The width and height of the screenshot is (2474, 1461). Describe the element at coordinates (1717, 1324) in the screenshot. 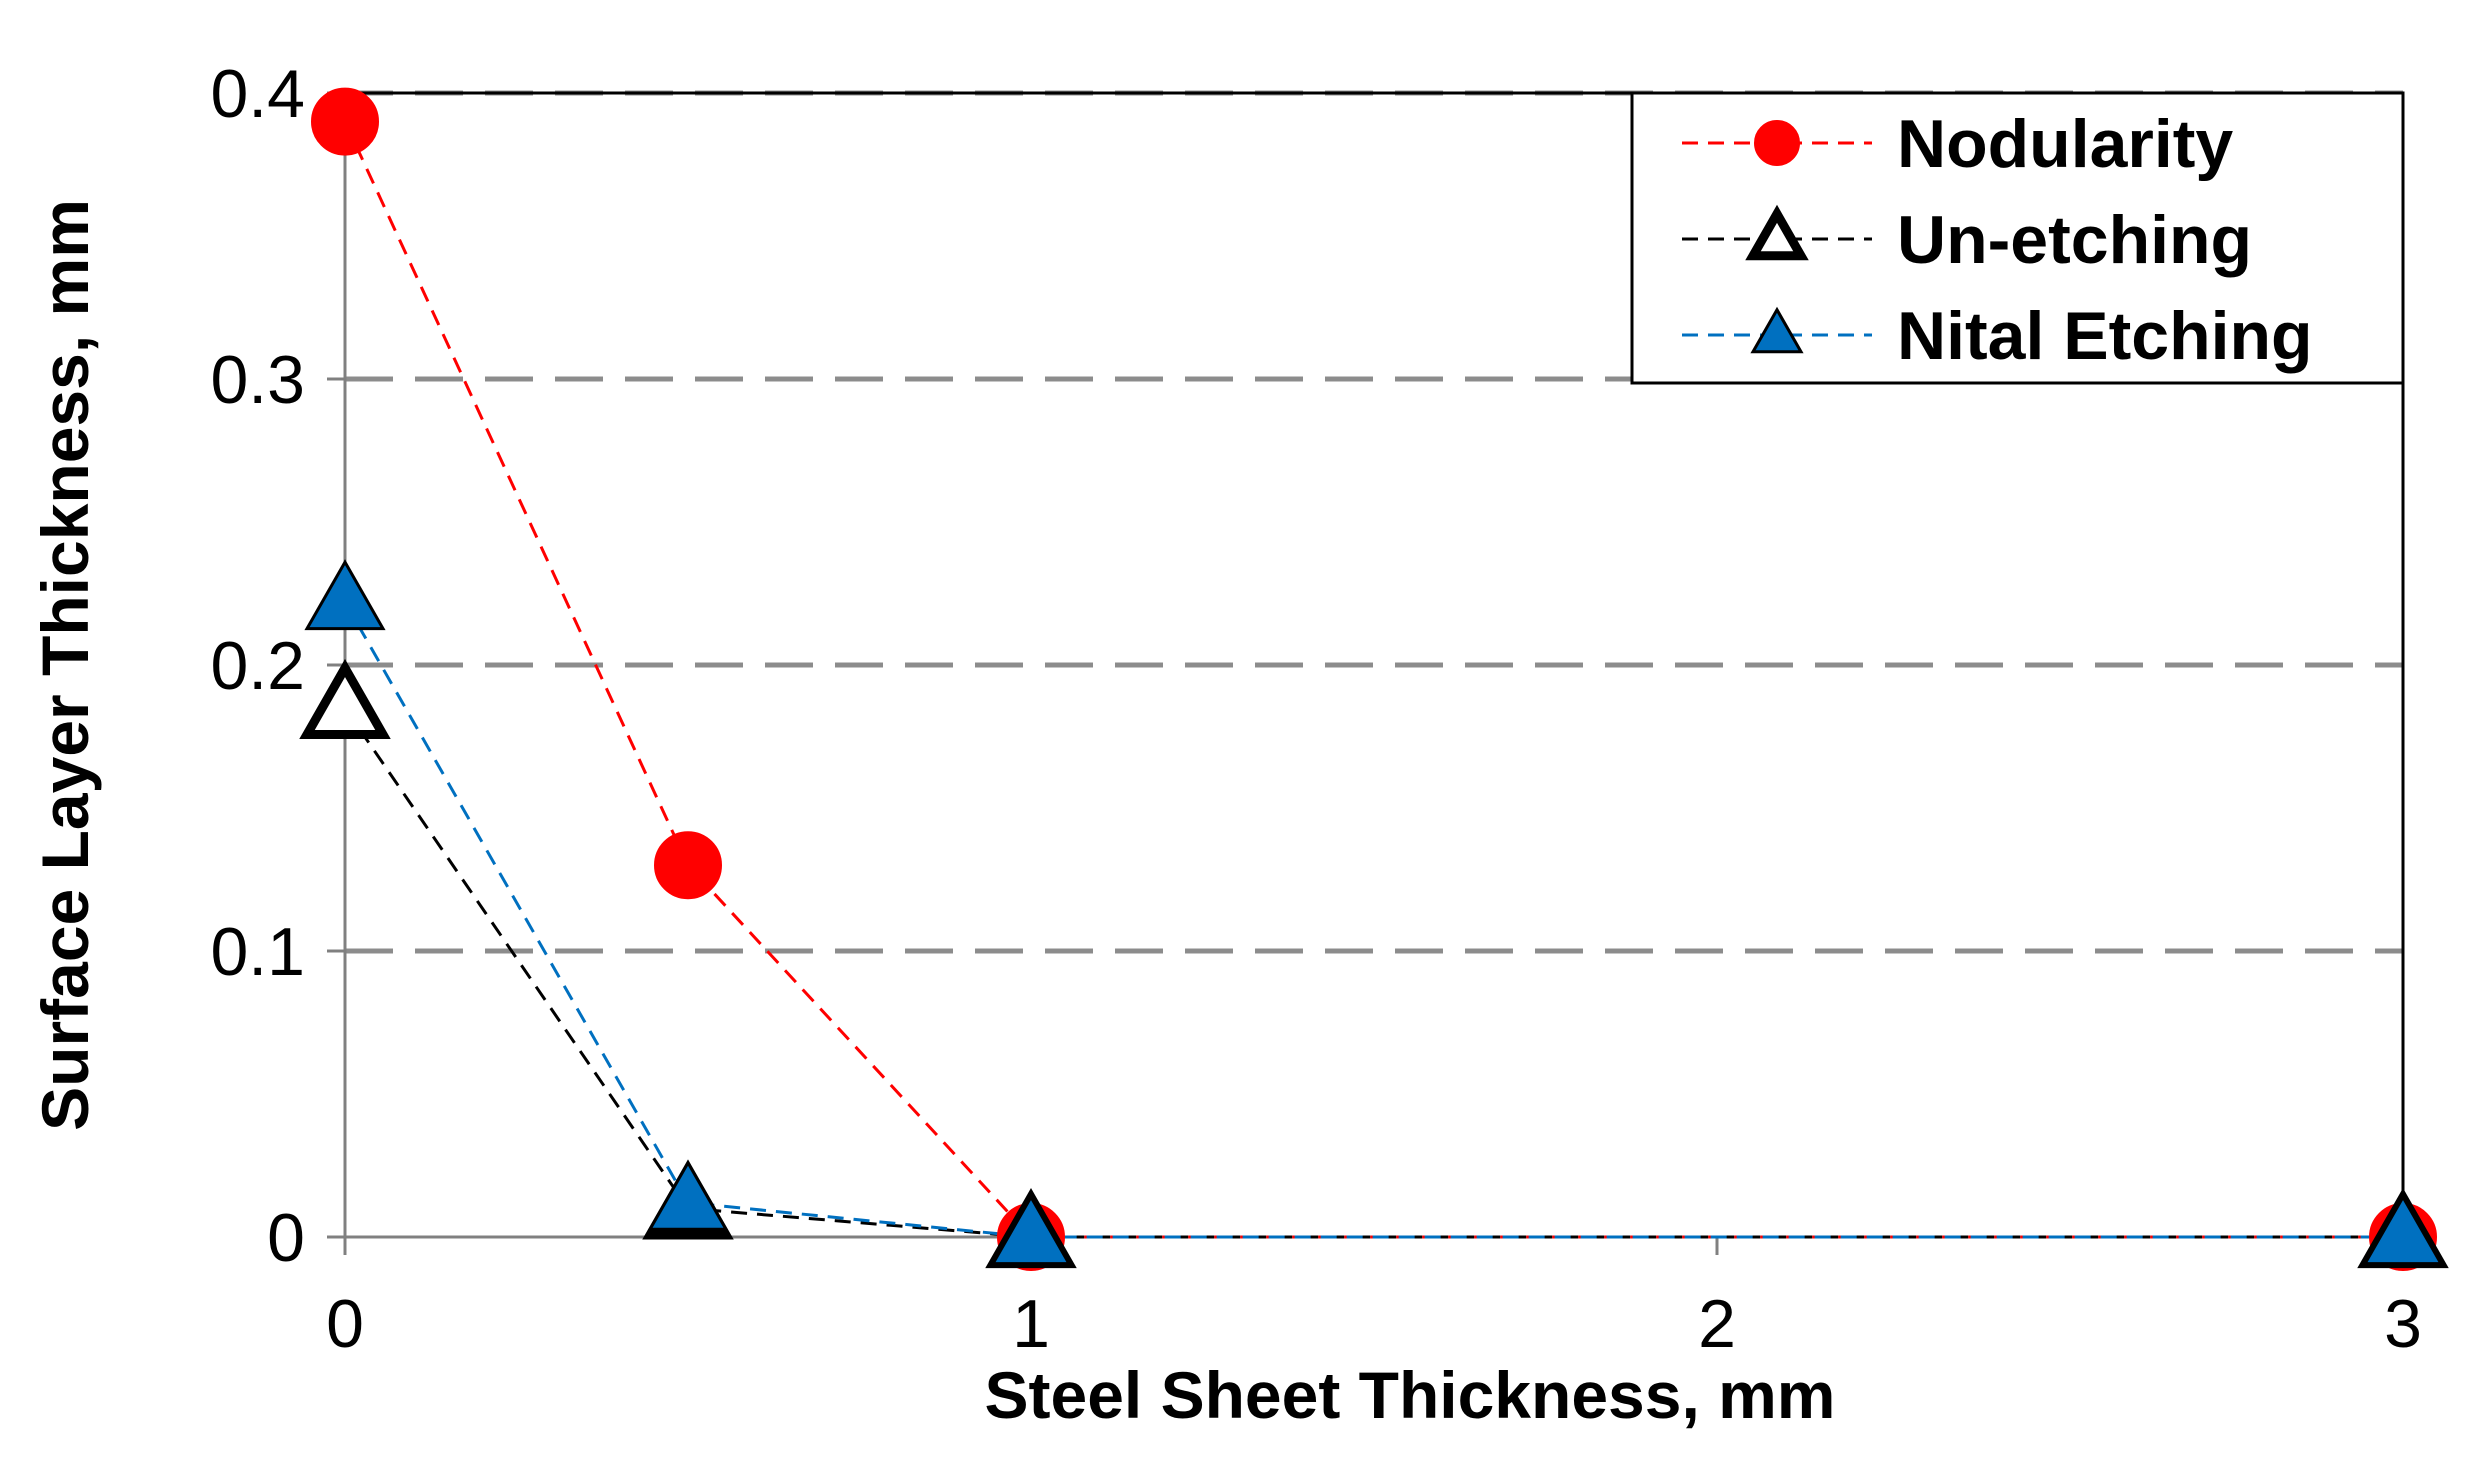

I see `x-tick-label: 2` at that location.